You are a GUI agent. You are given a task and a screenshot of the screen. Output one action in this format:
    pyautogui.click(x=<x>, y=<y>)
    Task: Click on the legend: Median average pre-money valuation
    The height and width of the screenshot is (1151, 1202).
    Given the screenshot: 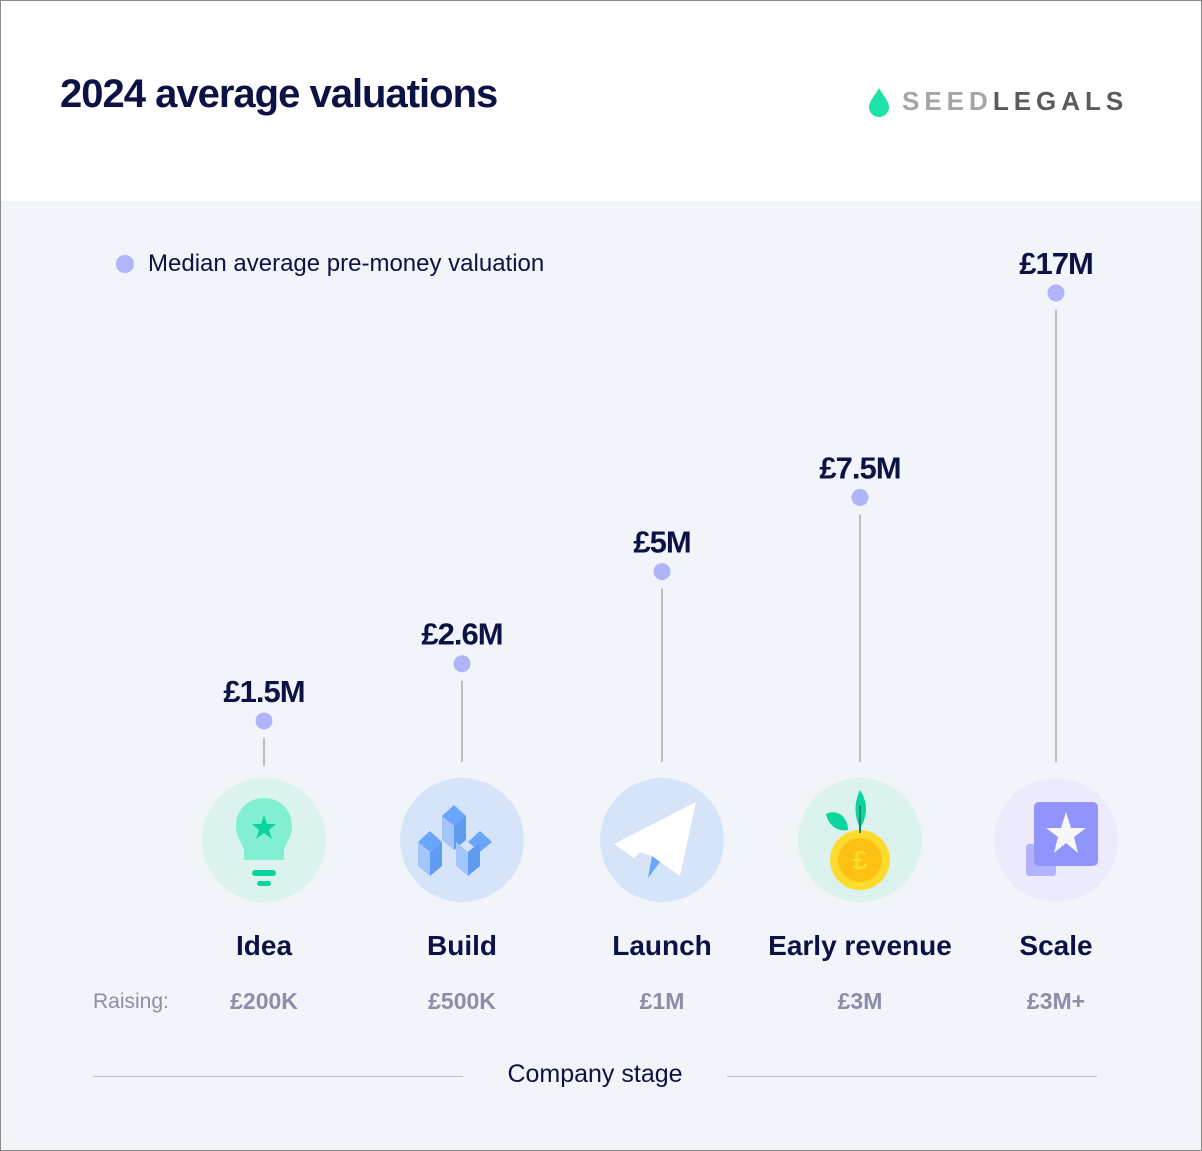 What is the action you would take?
    pyautogui.click(x=330, y=264)
    